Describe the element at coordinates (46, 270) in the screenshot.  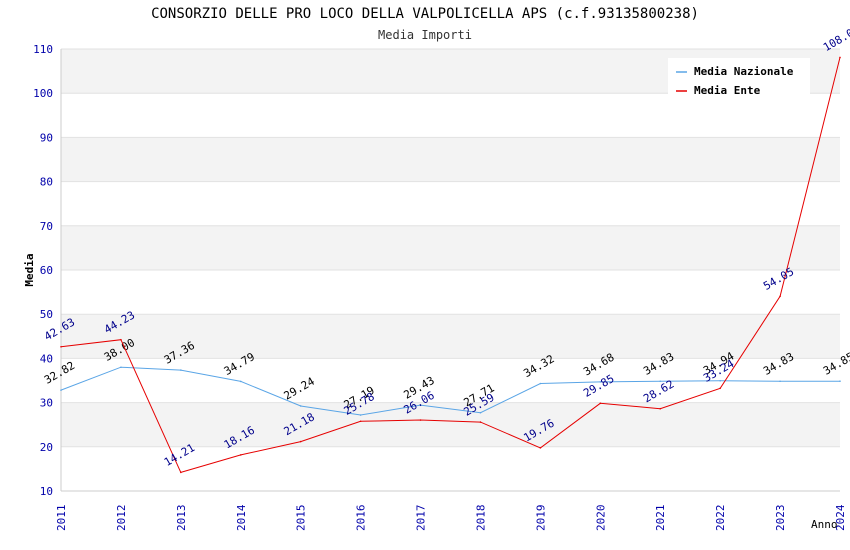
I see `y-tick-label: 60` at that location.